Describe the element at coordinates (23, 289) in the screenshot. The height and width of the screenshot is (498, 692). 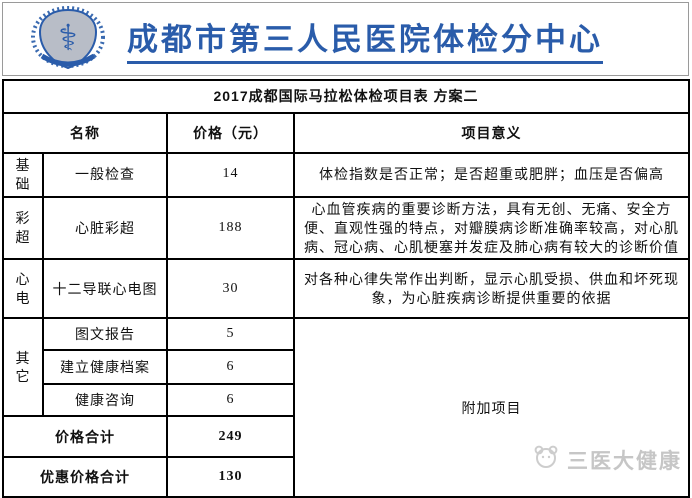
I see `category-cell: 心电` at that location.